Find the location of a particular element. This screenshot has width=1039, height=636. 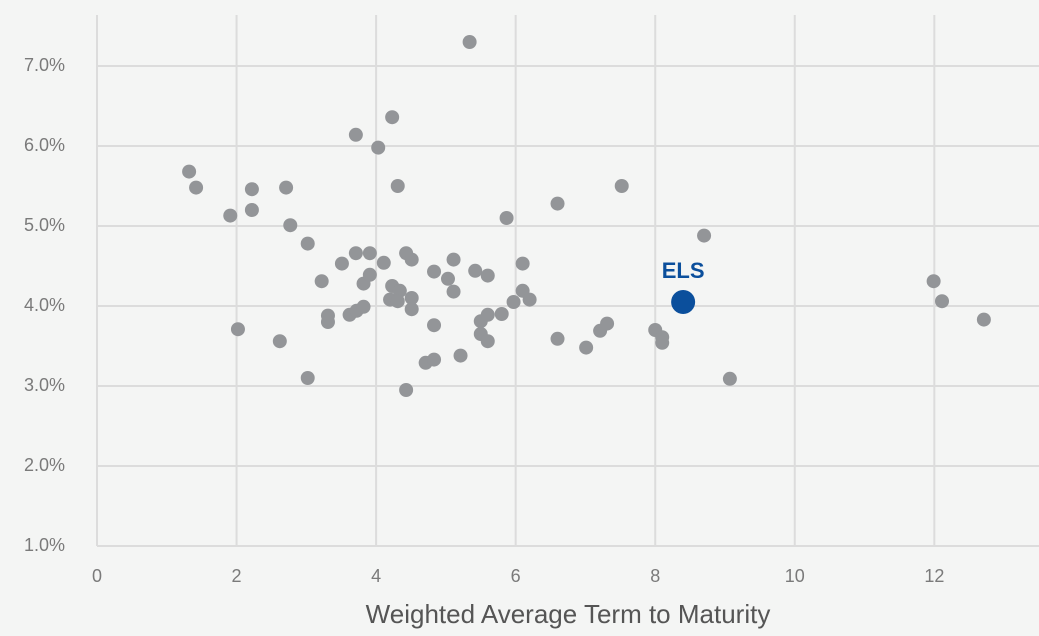

y-tick-label: 6.0% is located at coordinates (44, 145).